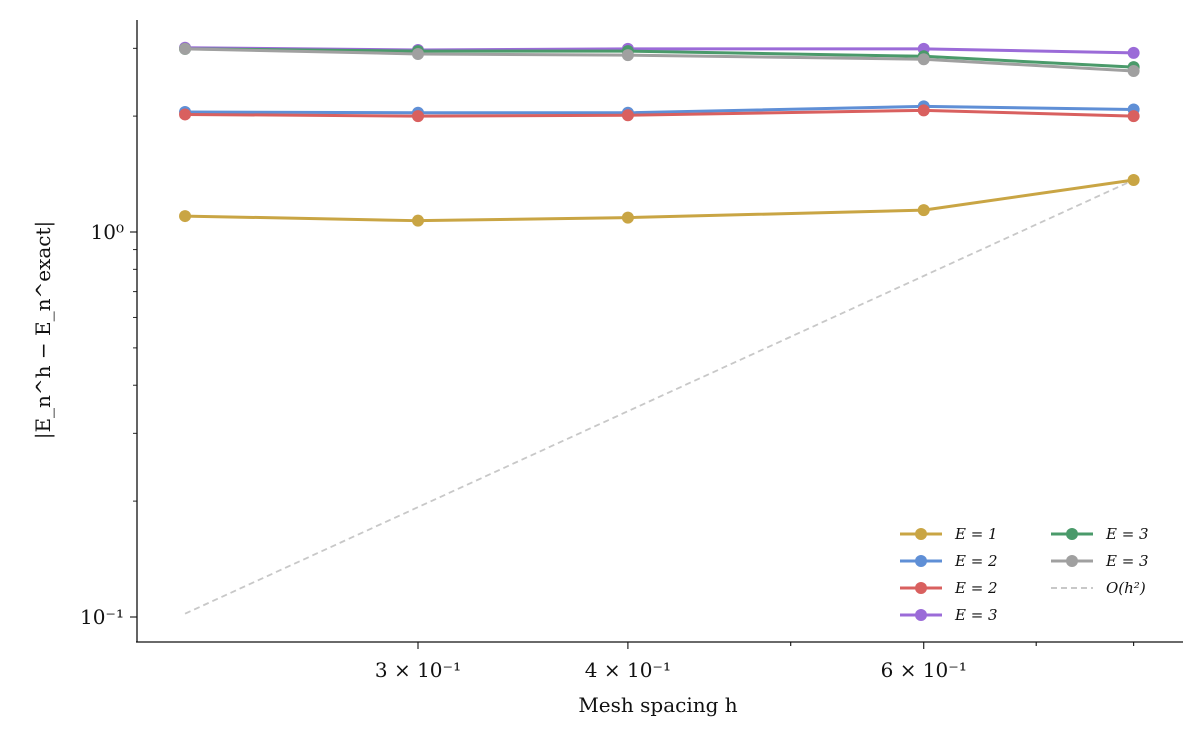 The width and height of the screenshot is (1203, 743). What do you see at coordinates (418, 670) in the screenshot?
I see `x-tick-label: 3 × 10⁻¹` at bounding box center [418, 670].